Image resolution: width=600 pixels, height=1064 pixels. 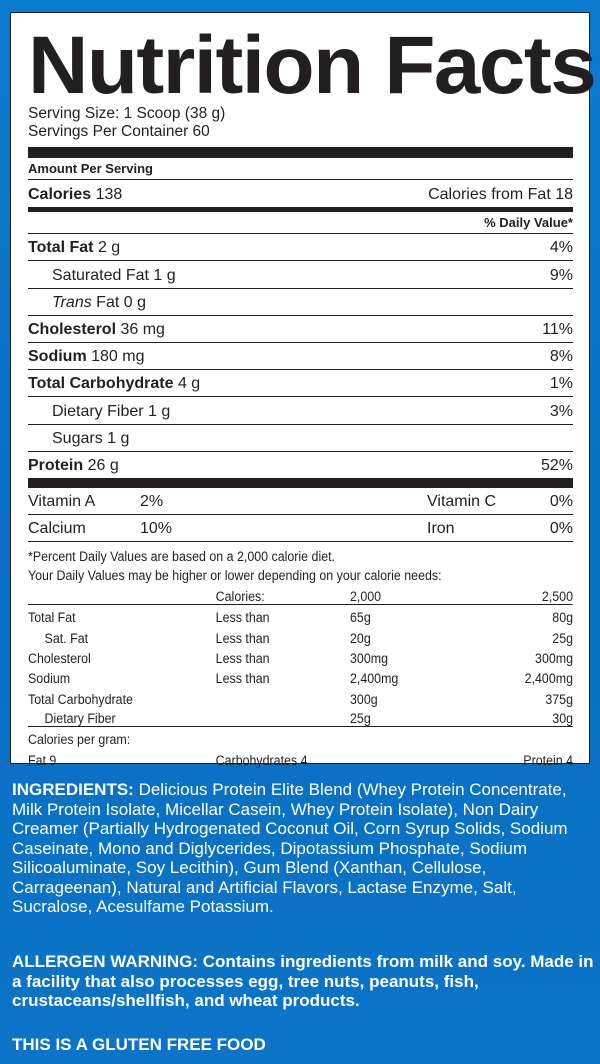 I want to click on daily-value-table-row: Total Carbohydrate 300g 375g, so click(x=301, y=696).